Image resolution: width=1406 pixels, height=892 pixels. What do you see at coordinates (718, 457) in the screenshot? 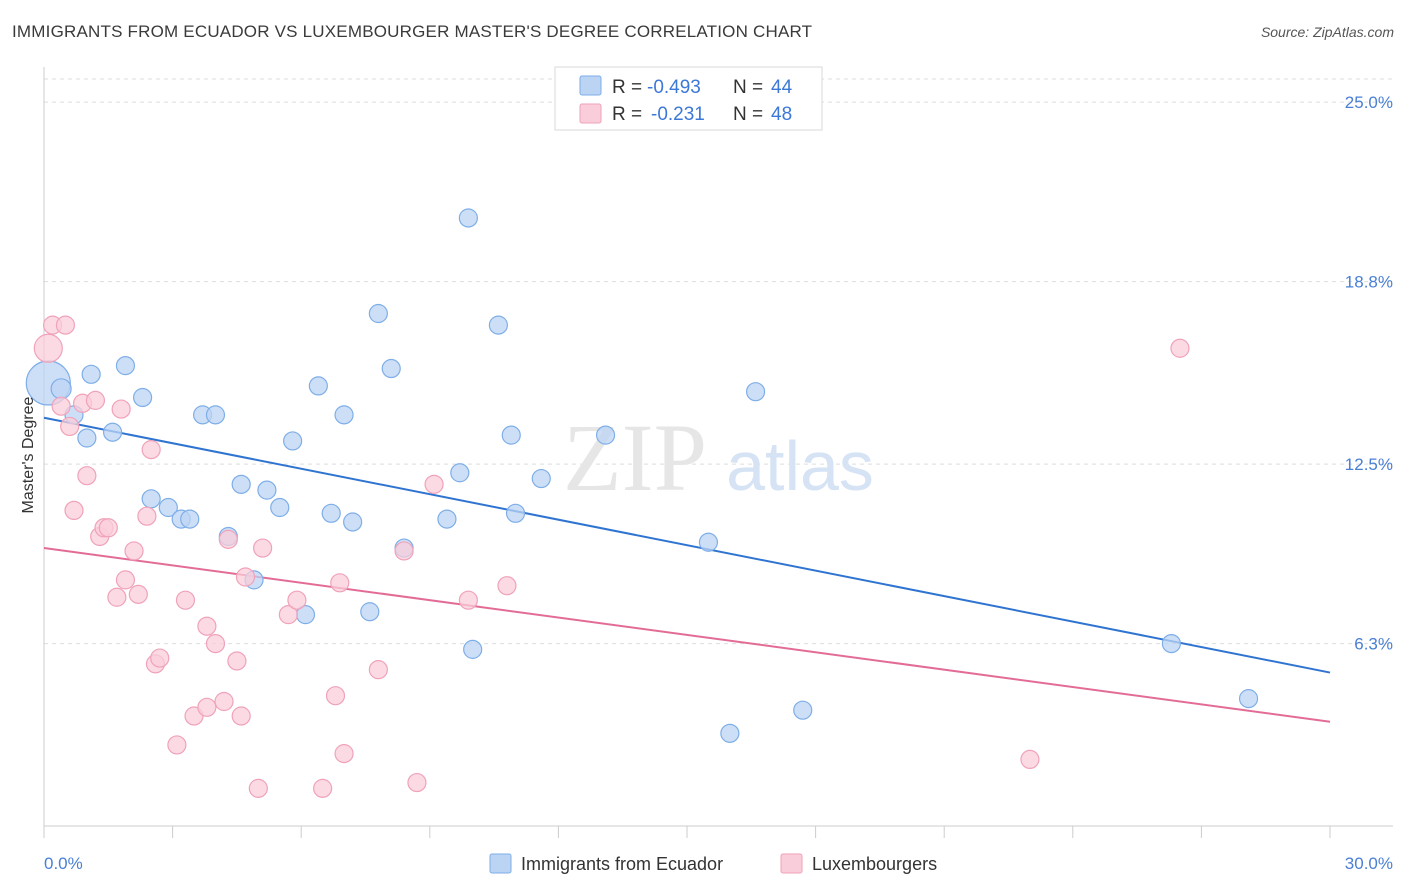
I see `watermark: ZIP atlas` at bounding box center [718, 457].